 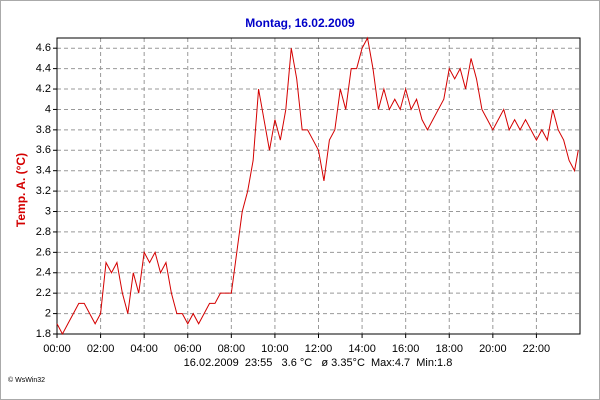 What do you see at coordinates (101, 349) in the screenshot?
I see `x-tick-label: 02:00` at bounding box center [101, 349].